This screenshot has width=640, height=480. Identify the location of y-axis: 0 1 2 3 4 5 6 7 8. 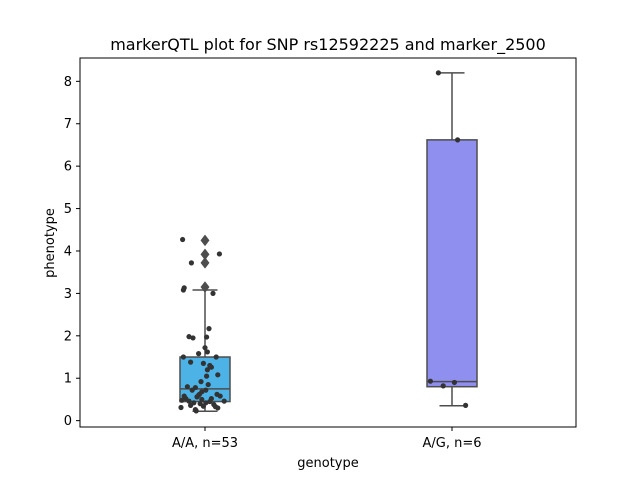
(72, 252).